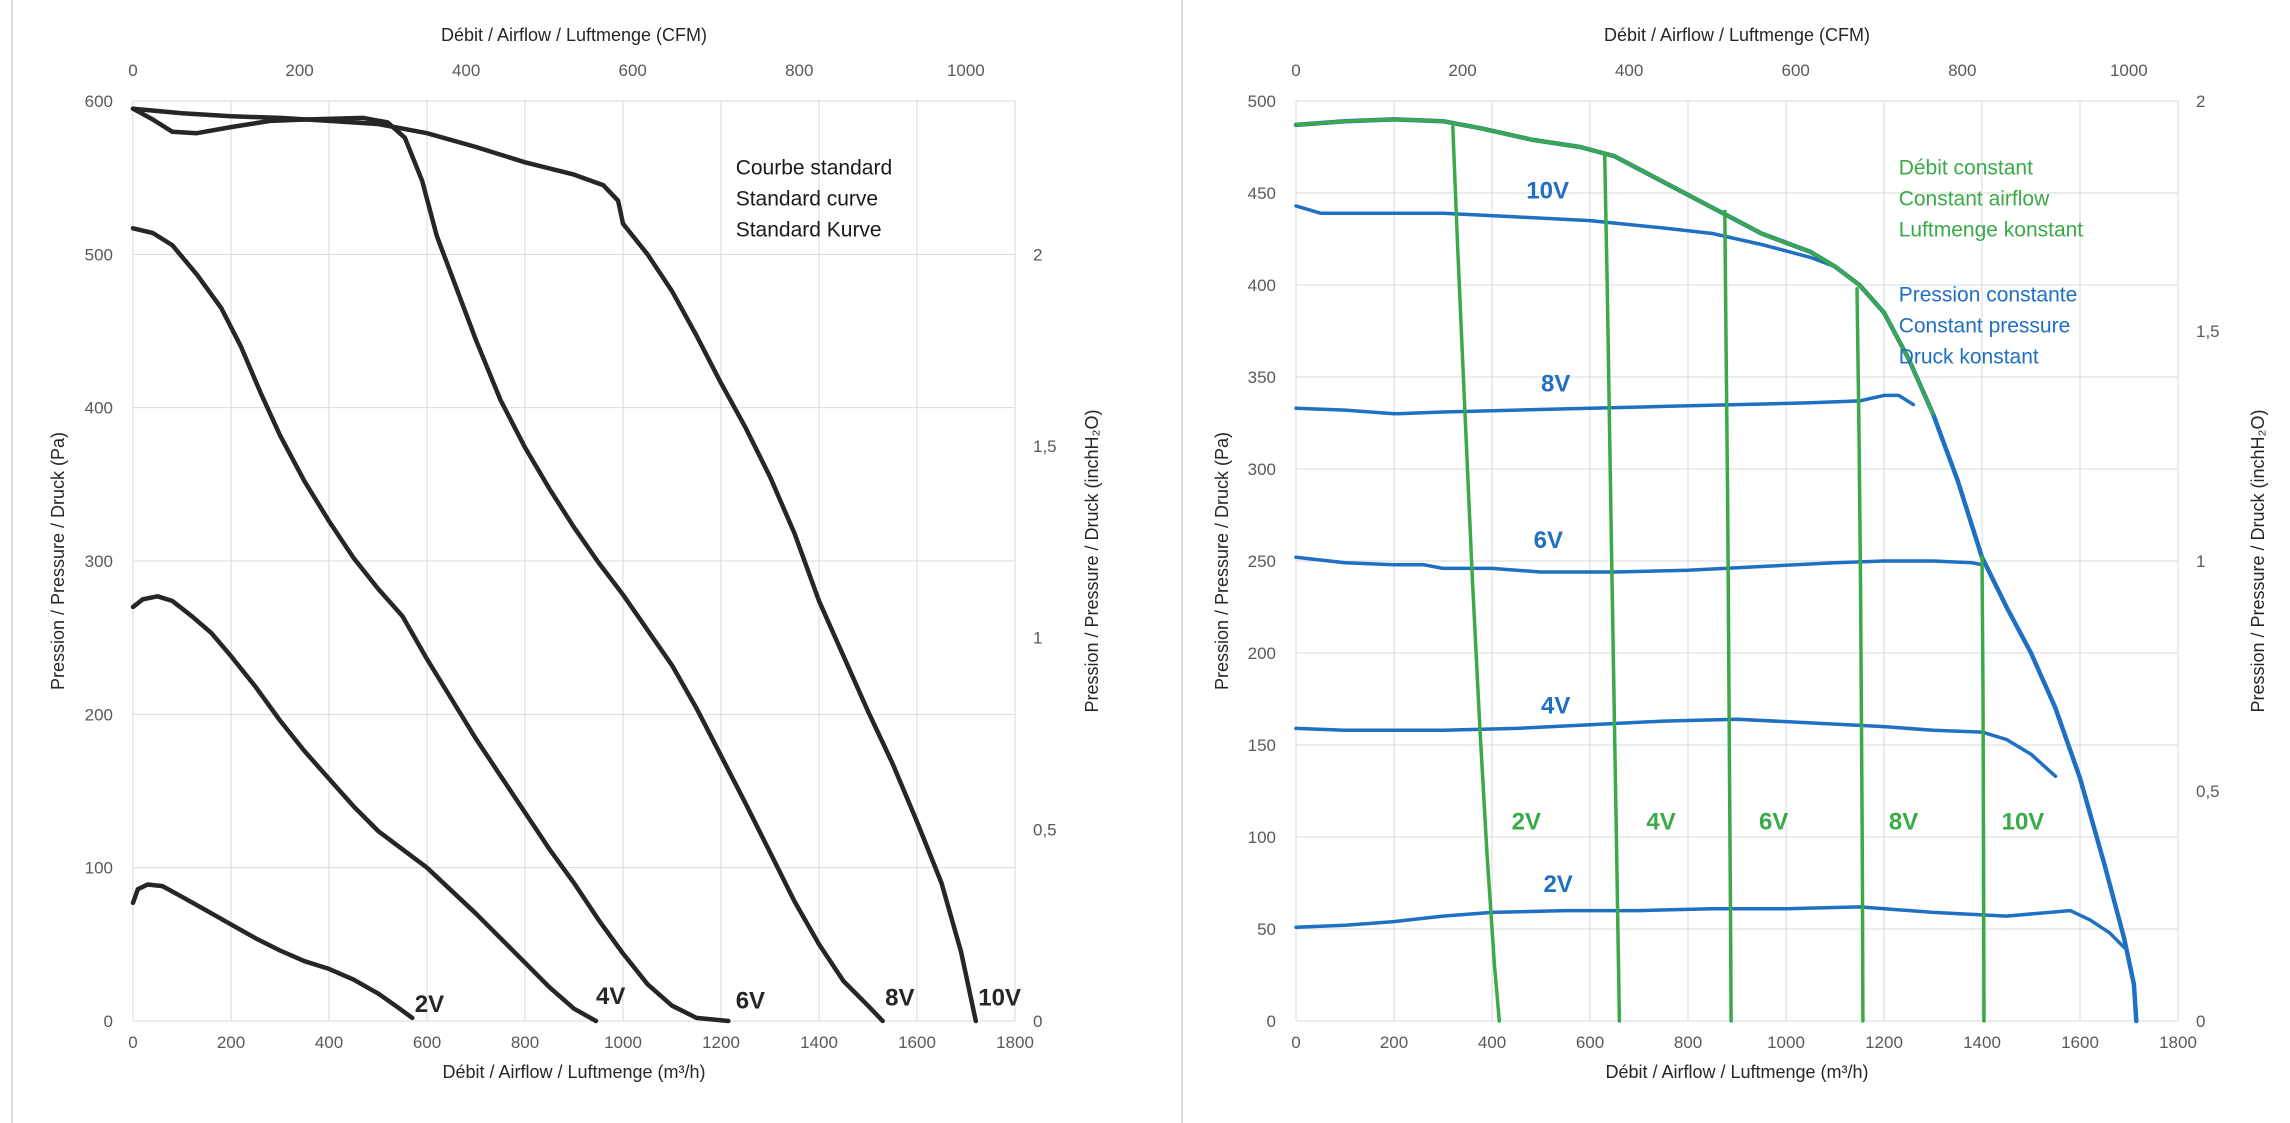 The image size is (2290, 1123). What do you see at coordinates (1974, 199) in the screenshot?
I see `constant-airflow-note-line: Constant airflow` at bounding box center [1974, 199].